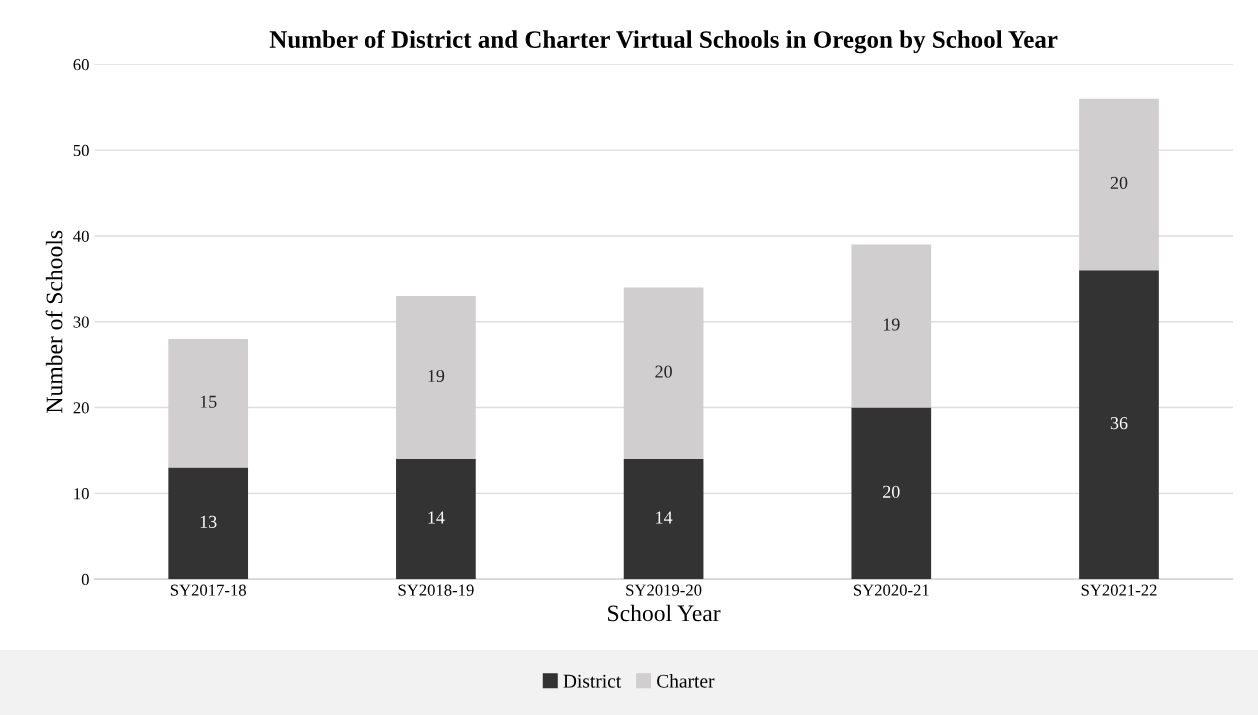 The height and width of the screenshot is (715, 1258). I want to click on data-label: 13, so click(208, 521).